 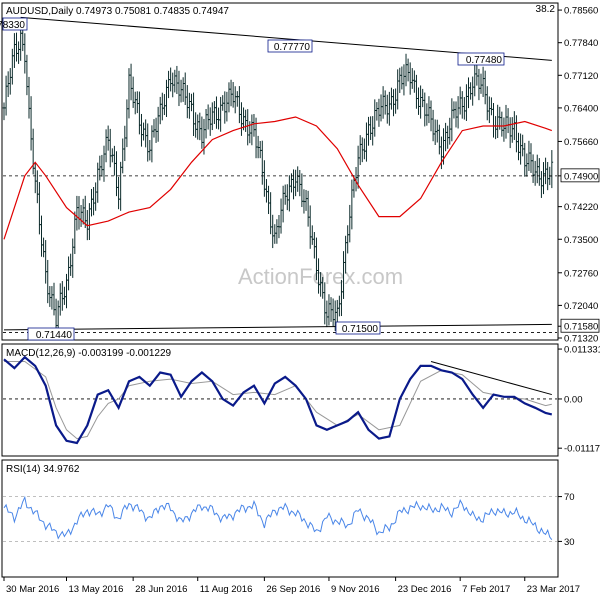 I want to click on price-y-tick-label: 0.75660, so click(x=581, y=142).